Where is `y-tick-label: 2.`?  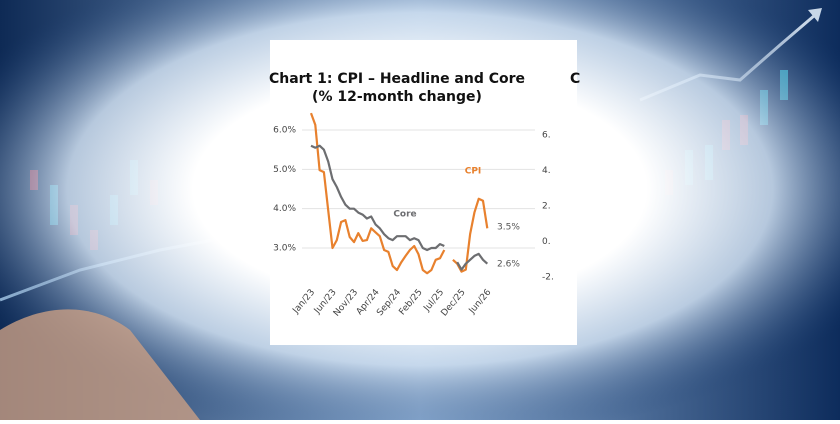 y-tick-label: 2. is located at coordinates (546, 207).